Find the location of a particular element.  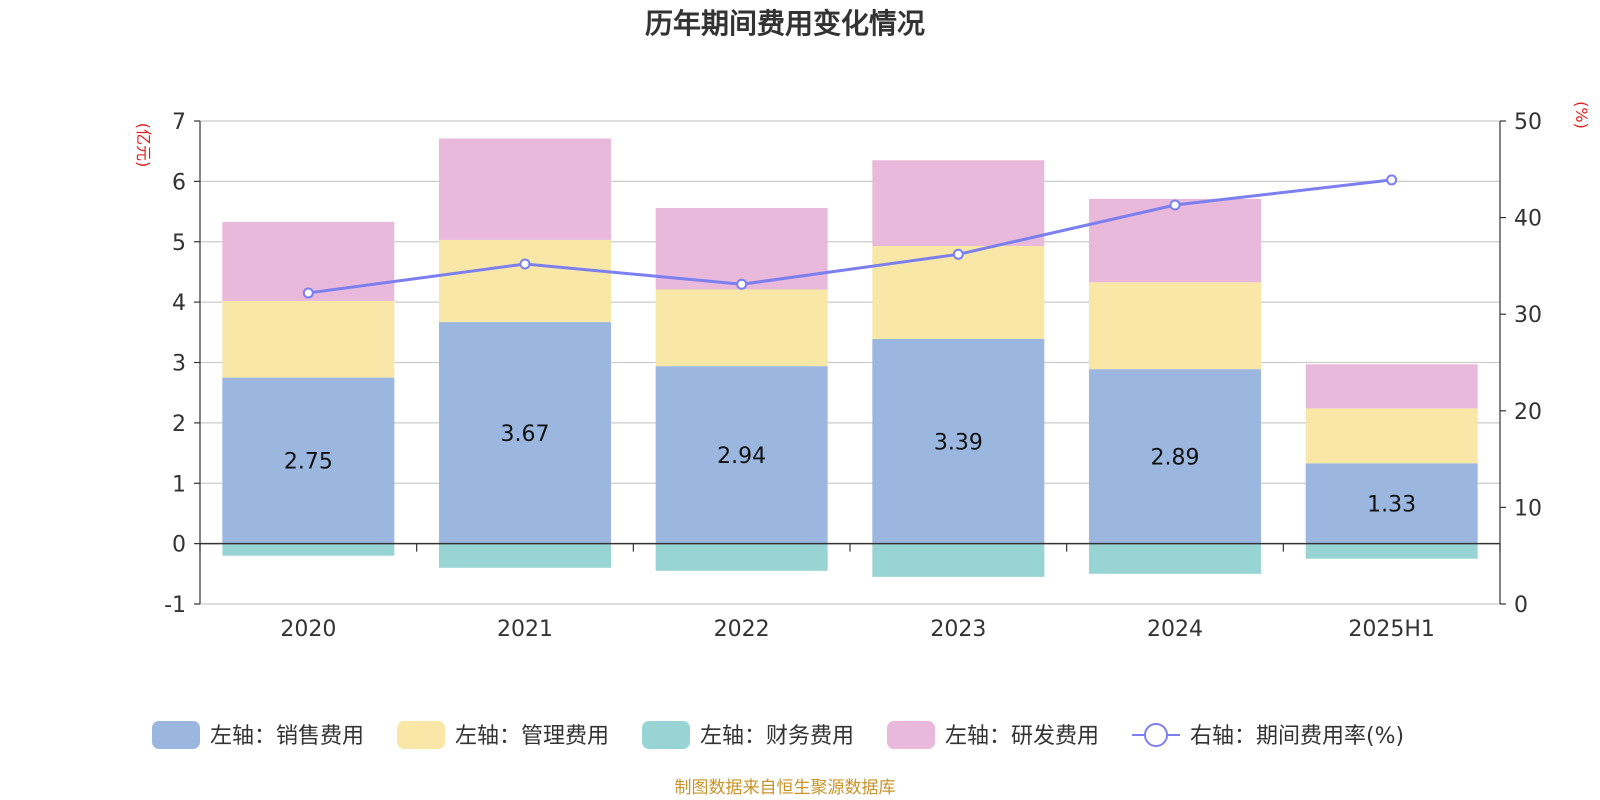

x-axis-tick-label: 2023 is located at coordinates (958, 629).